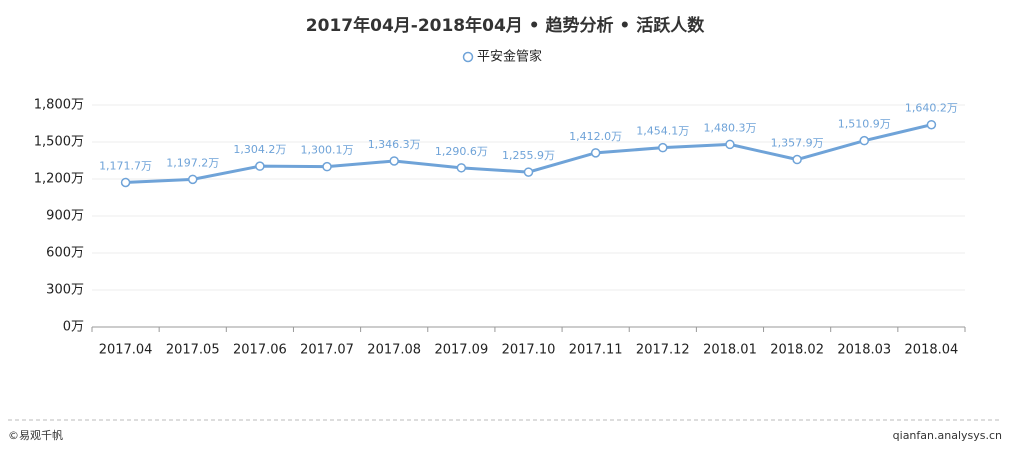 The width and height of the screenshot is (1010, 450). What do you see at coordinates (468, 57) in the screenshot?
I see `legend-marker` at bounding box center [468, 57].